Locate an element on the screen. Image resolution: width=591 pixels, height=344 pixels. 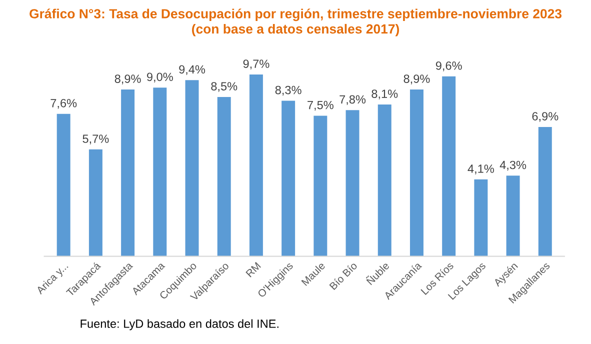
data-label: 8,1% is located at coordinates (385, 95).